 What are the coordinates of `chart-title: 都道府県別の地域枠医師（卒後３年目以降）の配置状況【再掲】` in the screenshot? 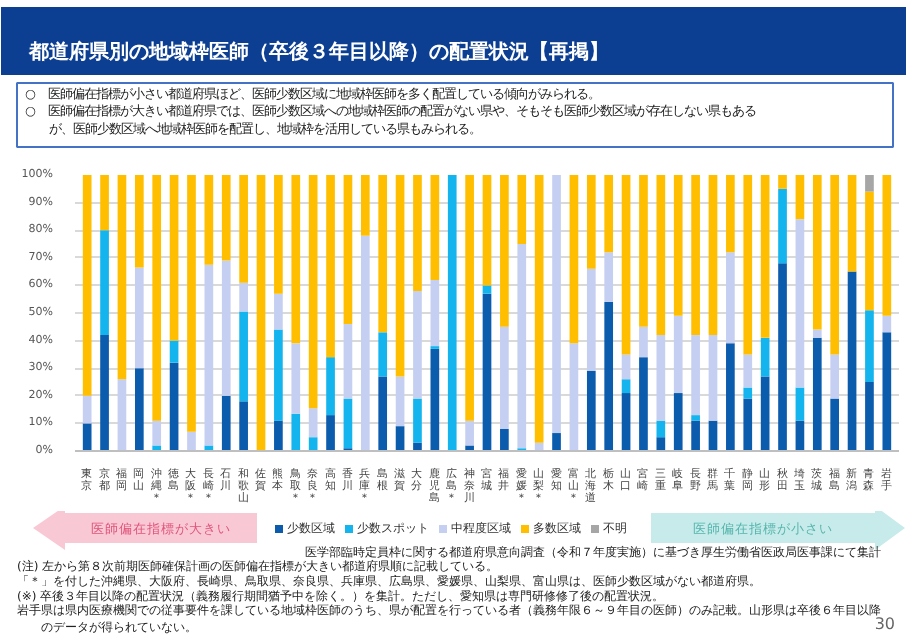 It's located at (318, 52).